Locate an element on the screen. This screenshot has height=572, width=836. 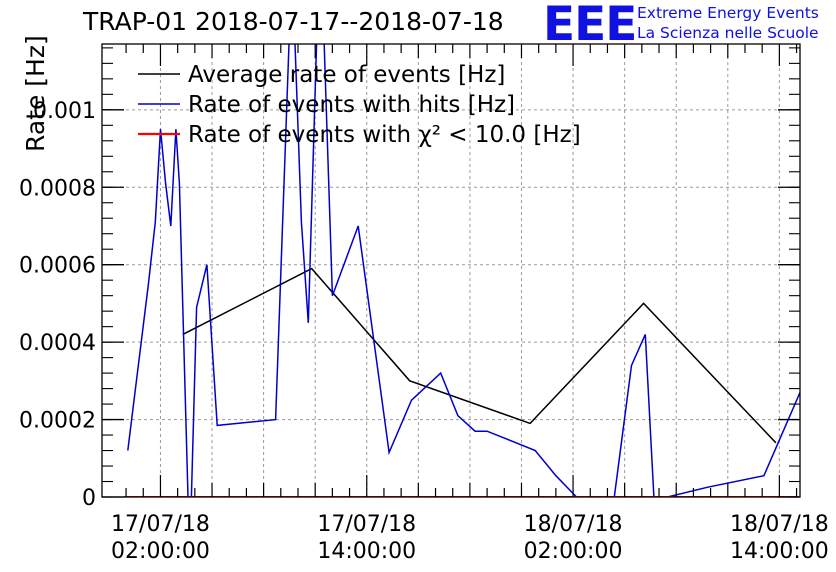
y-tick-label: 0.0002 is located at coordinates (57, 421).